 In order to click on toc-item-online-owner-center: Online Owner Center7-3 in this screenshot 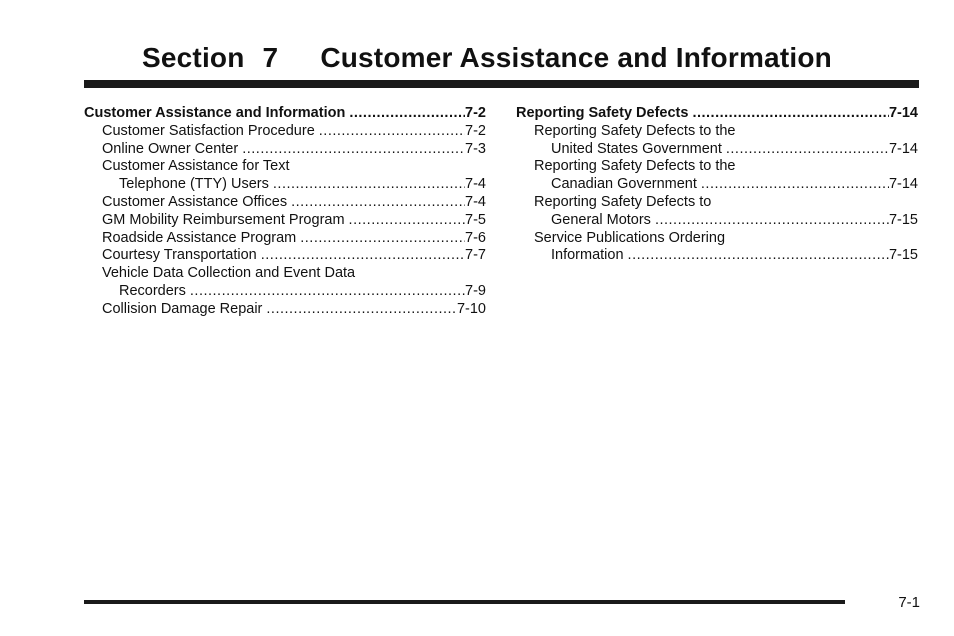, I will do `click(285, 150)`.